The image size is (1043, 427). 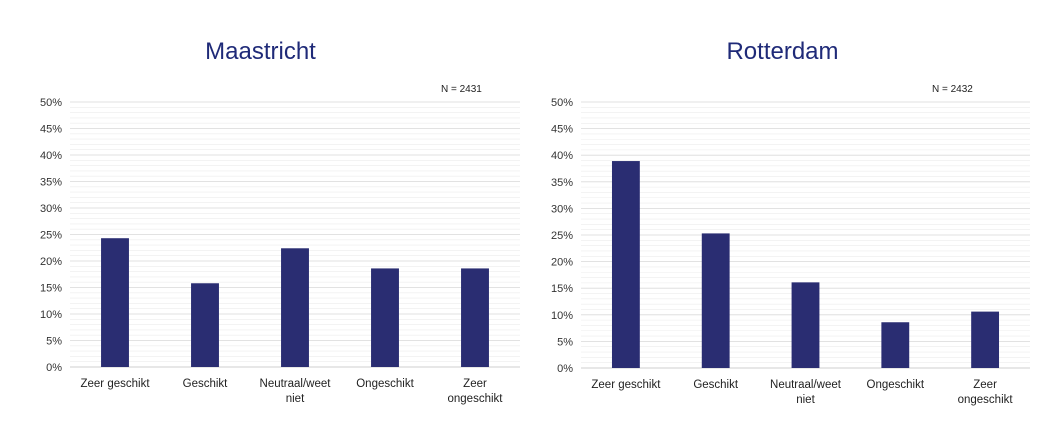 I want to click on chart-title: Rotterdam, so click(x=782, y=51).